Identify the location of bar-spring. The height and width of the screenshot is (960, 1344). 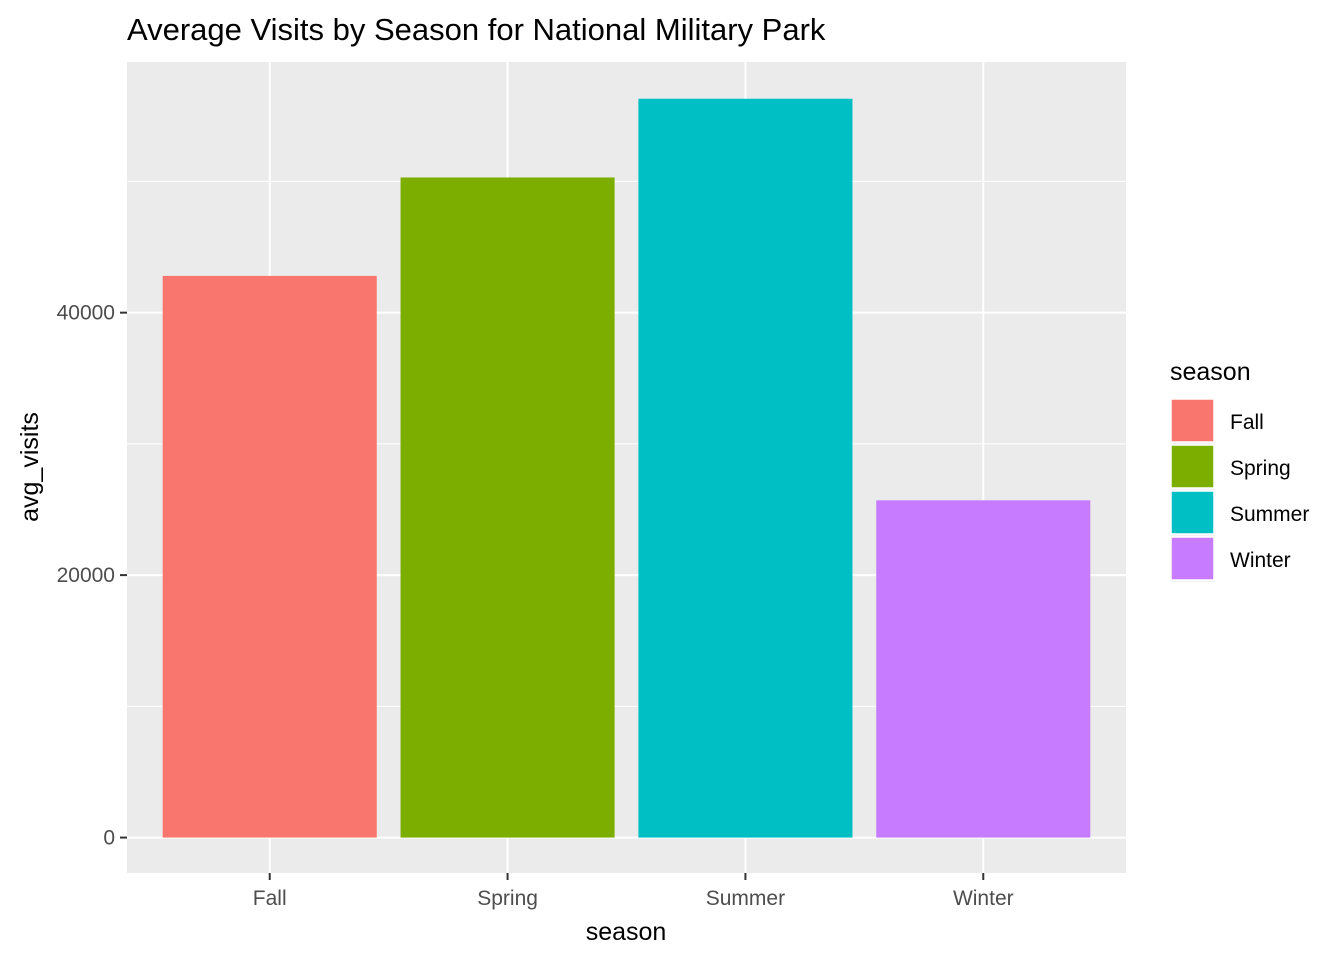
(507, 507).